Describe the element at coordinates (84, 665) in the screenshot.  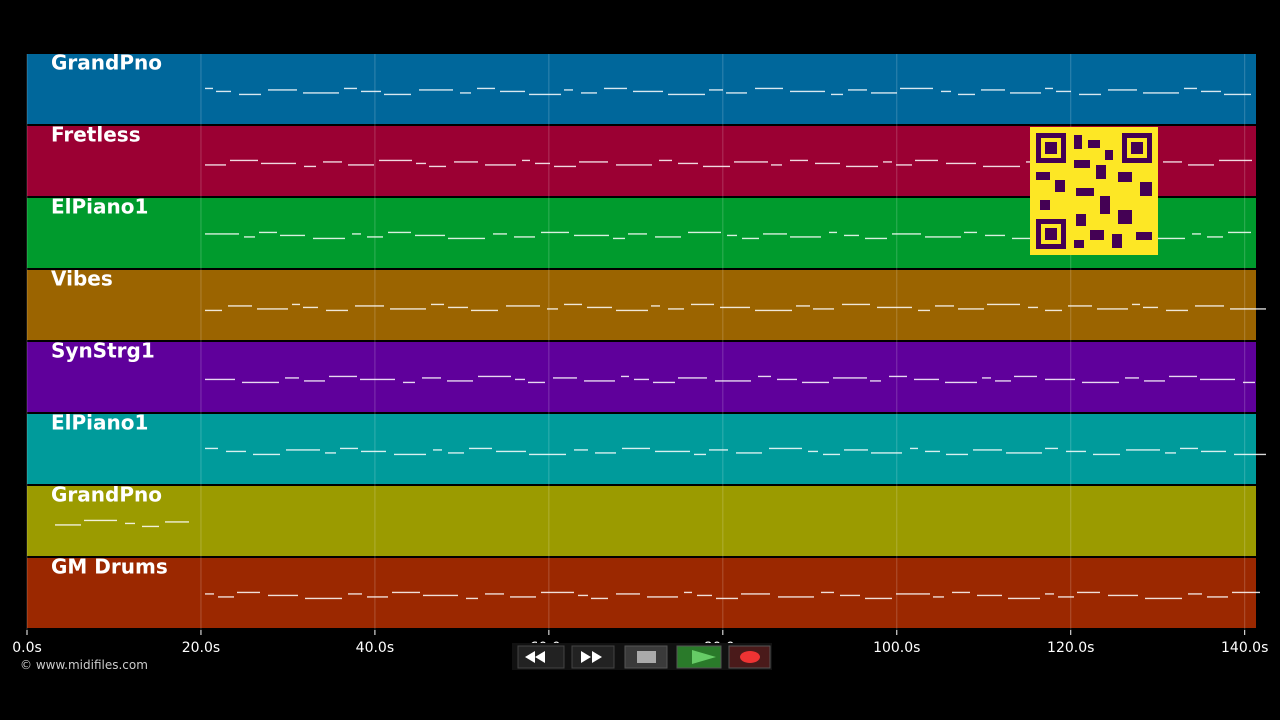
I see `copyright: © www.midifiles.com` at that location.